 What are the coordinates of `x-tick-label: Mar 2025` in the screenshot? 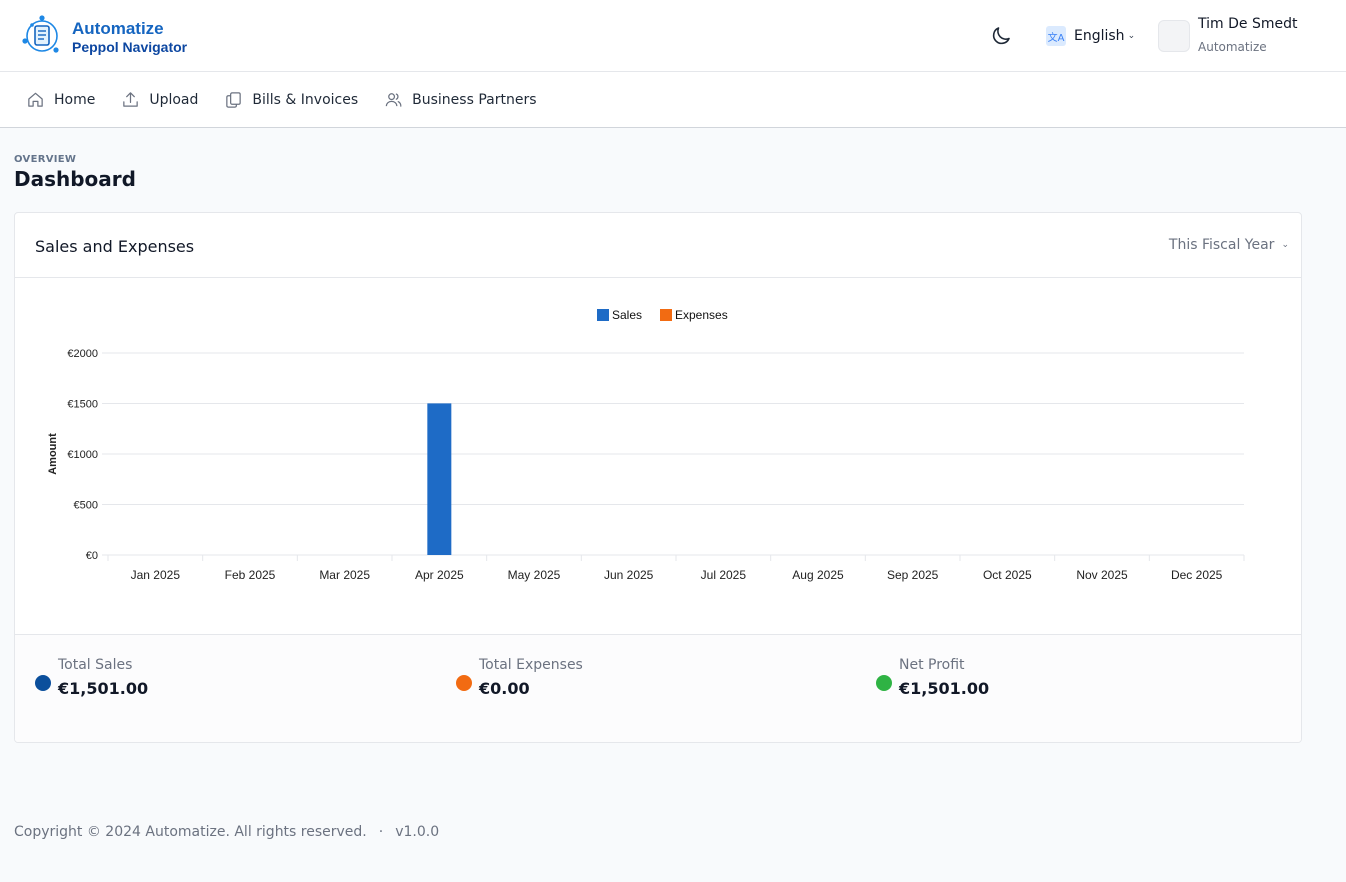 It's located at (344, 575).